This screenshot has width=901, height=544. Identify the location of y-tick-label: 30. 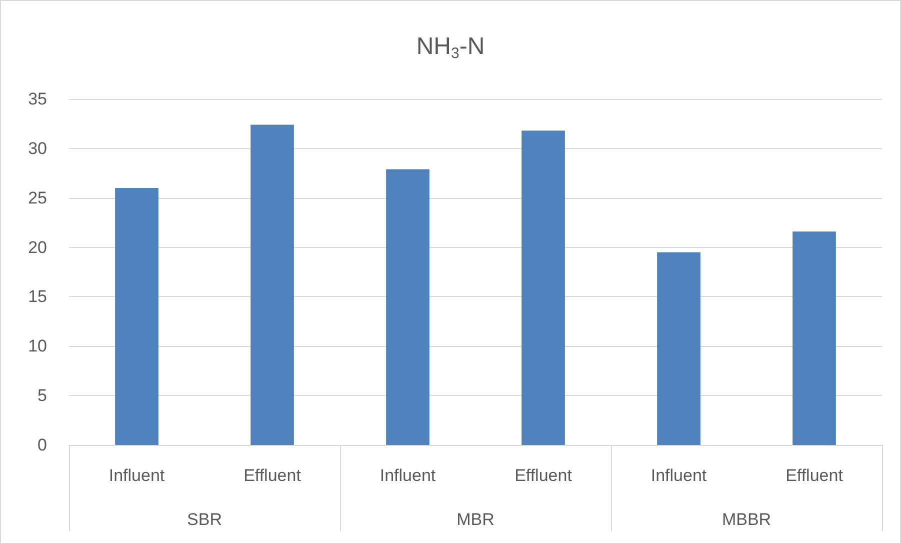
(37, 148).